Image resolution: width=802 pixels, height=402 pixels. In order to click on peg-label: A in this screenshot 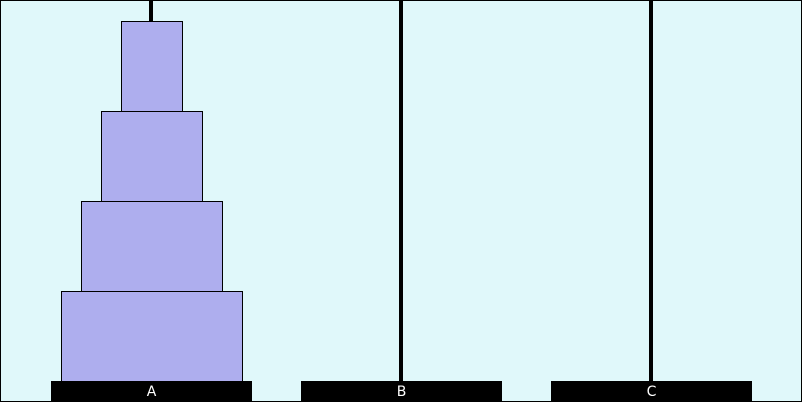, I will do `click(152, 392)`.